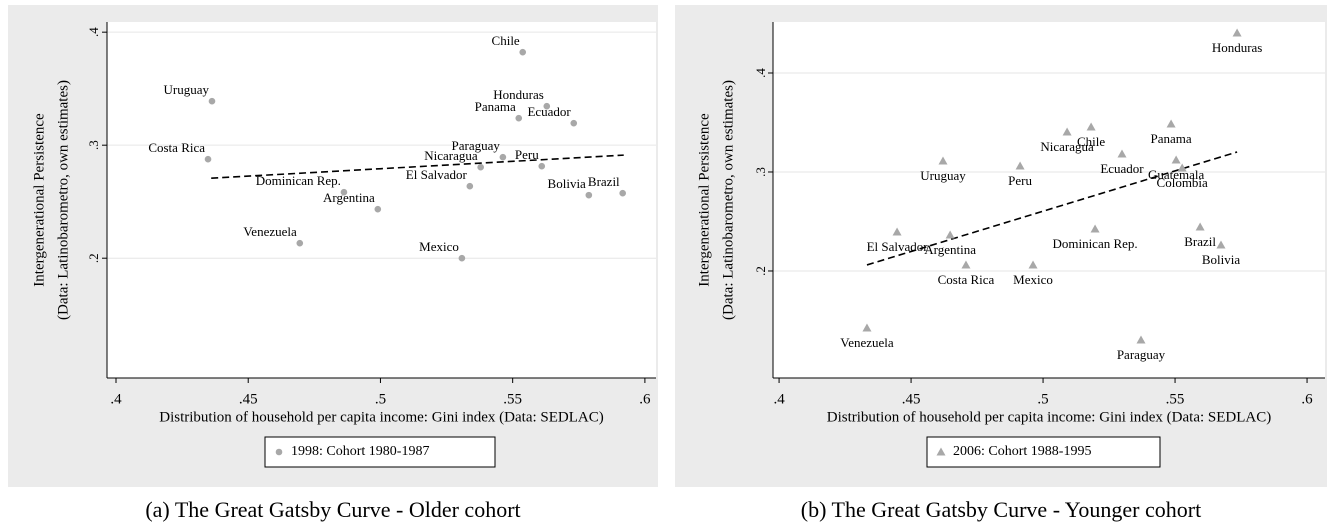  I want to click on legend-label: 2006: Cohort 1988-1995, so click(1022, 451).